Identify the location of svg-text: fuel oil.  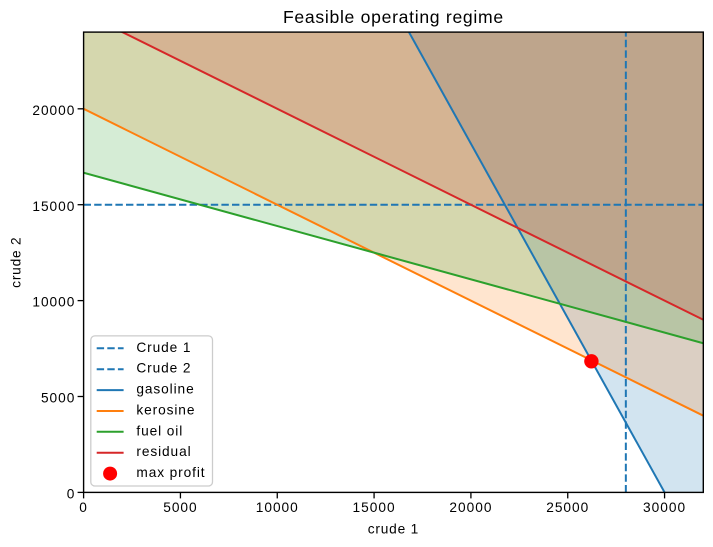
(159, 430).